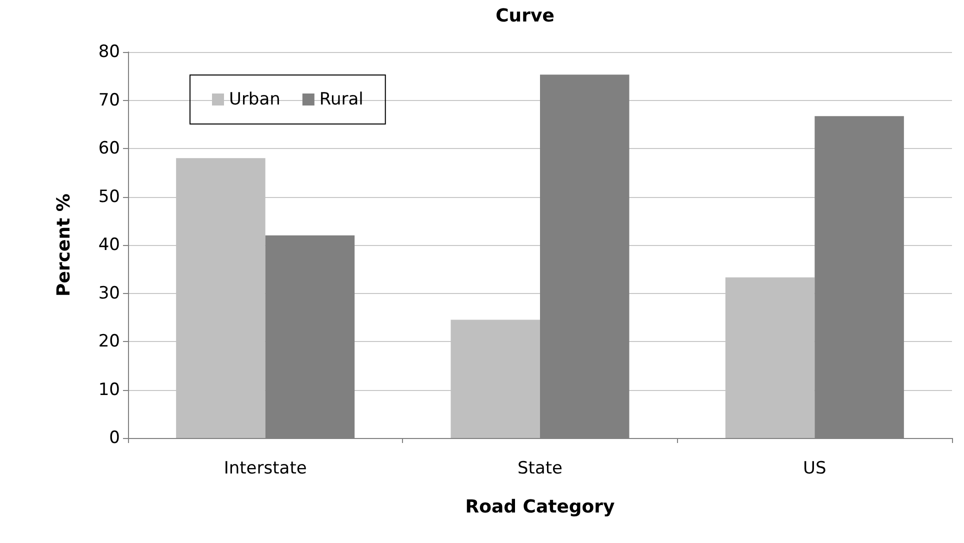 This screenshot has height=543, width=964. What do you see at coordinates (109, 342) in the screenshot?
I see `y-tick-label: 20` at bounding box center [109, 342].